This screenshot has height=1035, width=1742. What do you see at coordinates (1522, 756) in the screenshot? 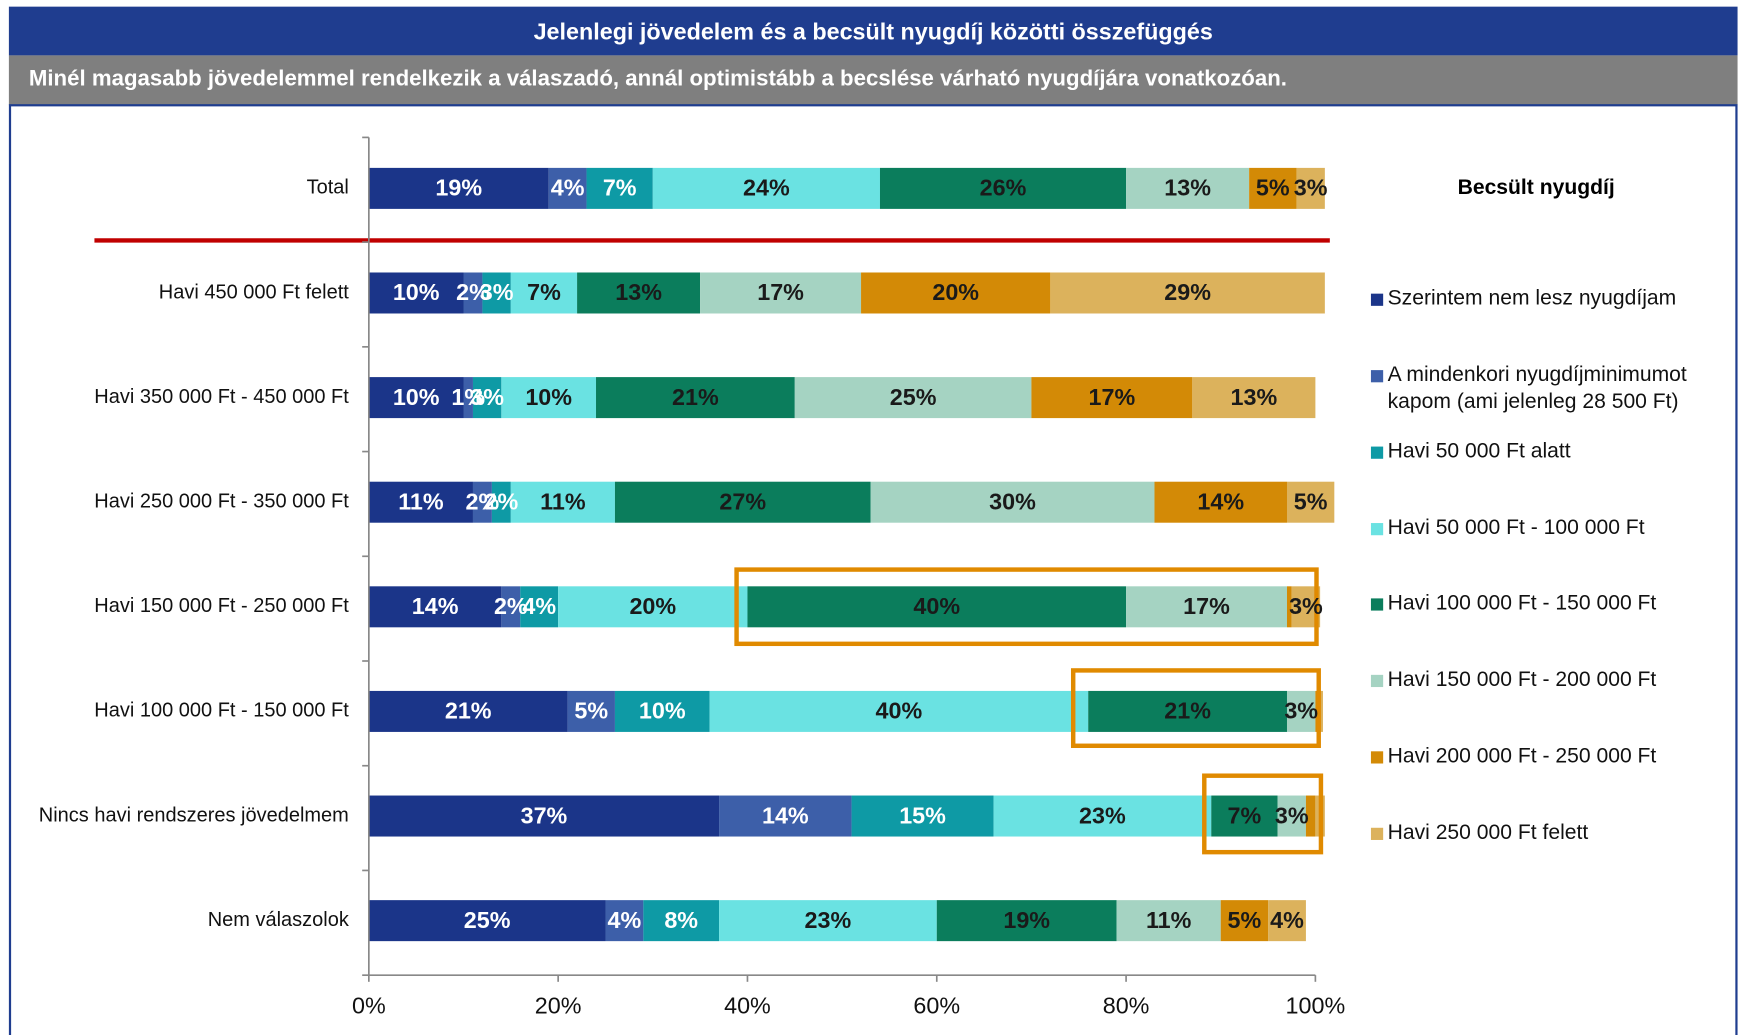
I see `legend-item: Havi 200 000 Ft - 250 000 Ft` at bounding box center [1522, 756].